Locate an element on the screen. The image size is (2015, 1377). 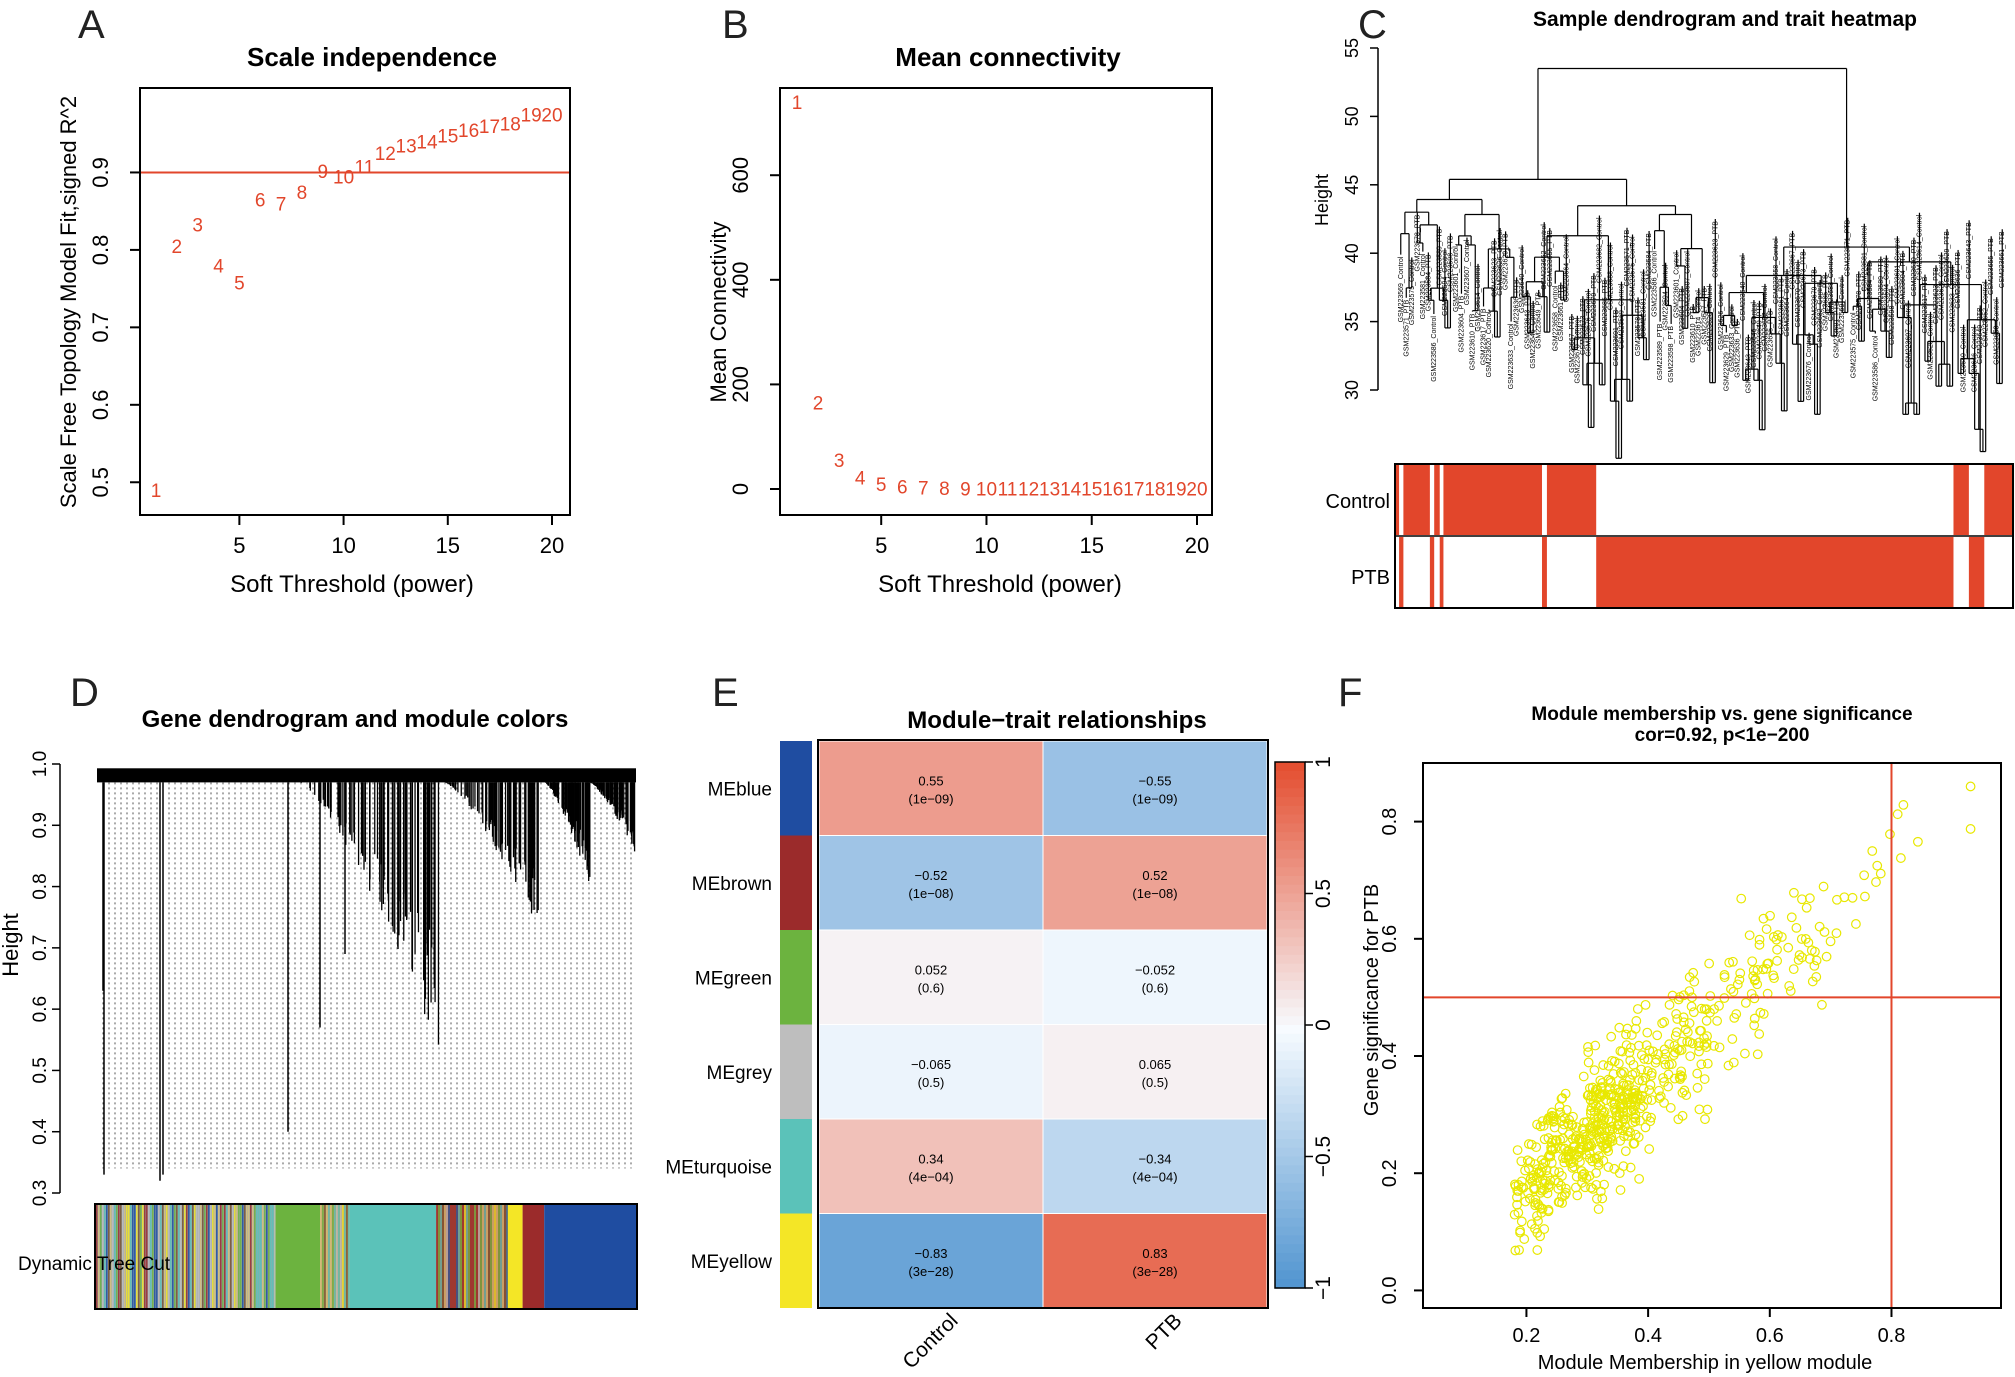
panel-b-title: Mean connectivity is located at coordinates (1008, 57).